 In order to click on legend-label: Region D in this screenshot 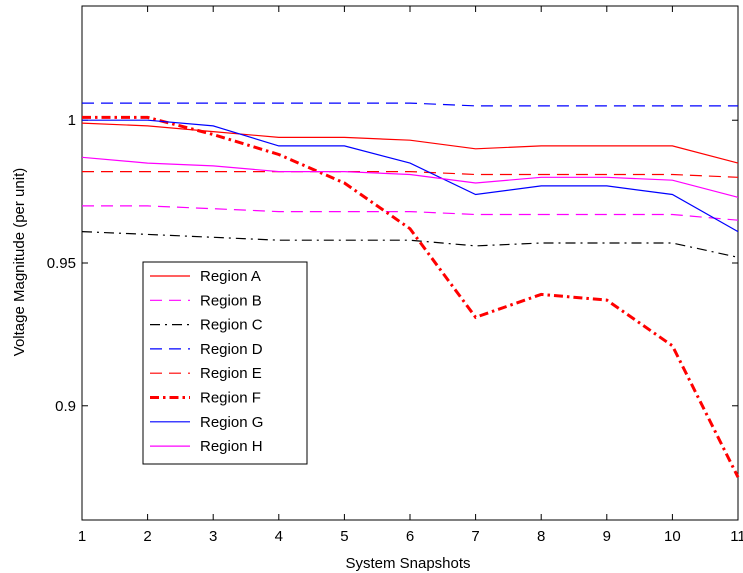, I will do `click(231, 349)`.